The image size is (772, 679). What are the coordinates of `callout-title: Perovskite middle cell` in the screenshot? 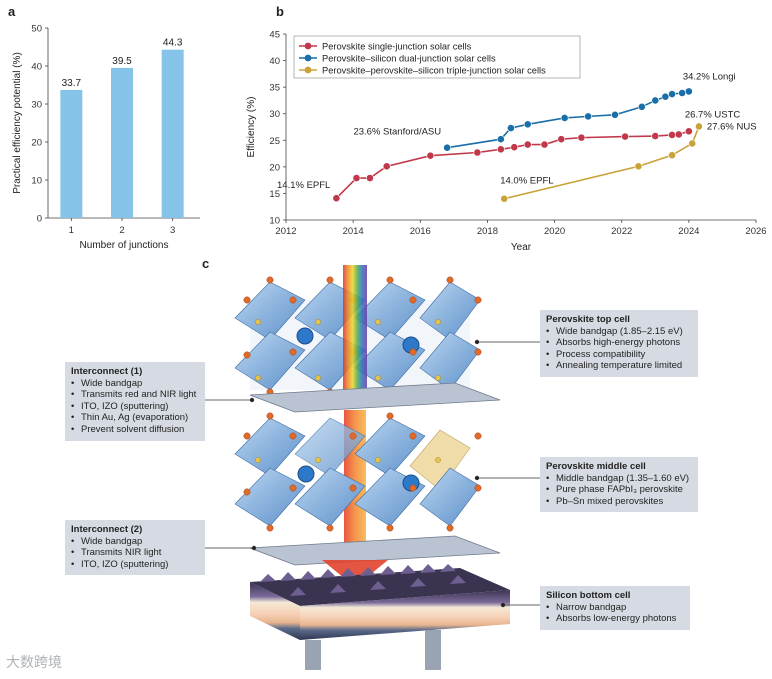 It's located at (596, 466).